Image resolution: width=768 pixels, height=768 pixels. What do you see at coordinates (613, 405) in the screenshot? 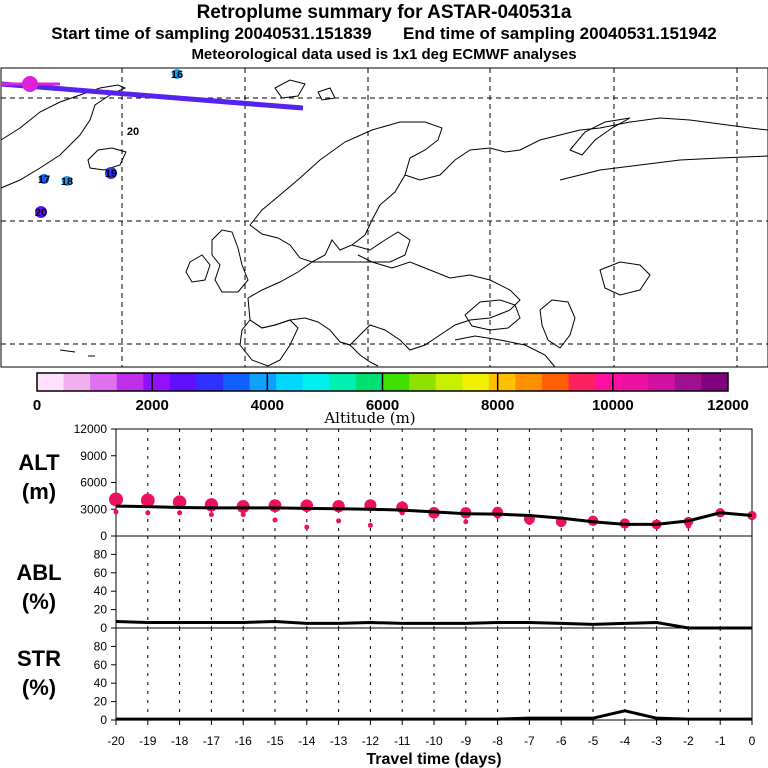
I see `colorbar-tick-label: 10000` at bounding box center [613, 405].